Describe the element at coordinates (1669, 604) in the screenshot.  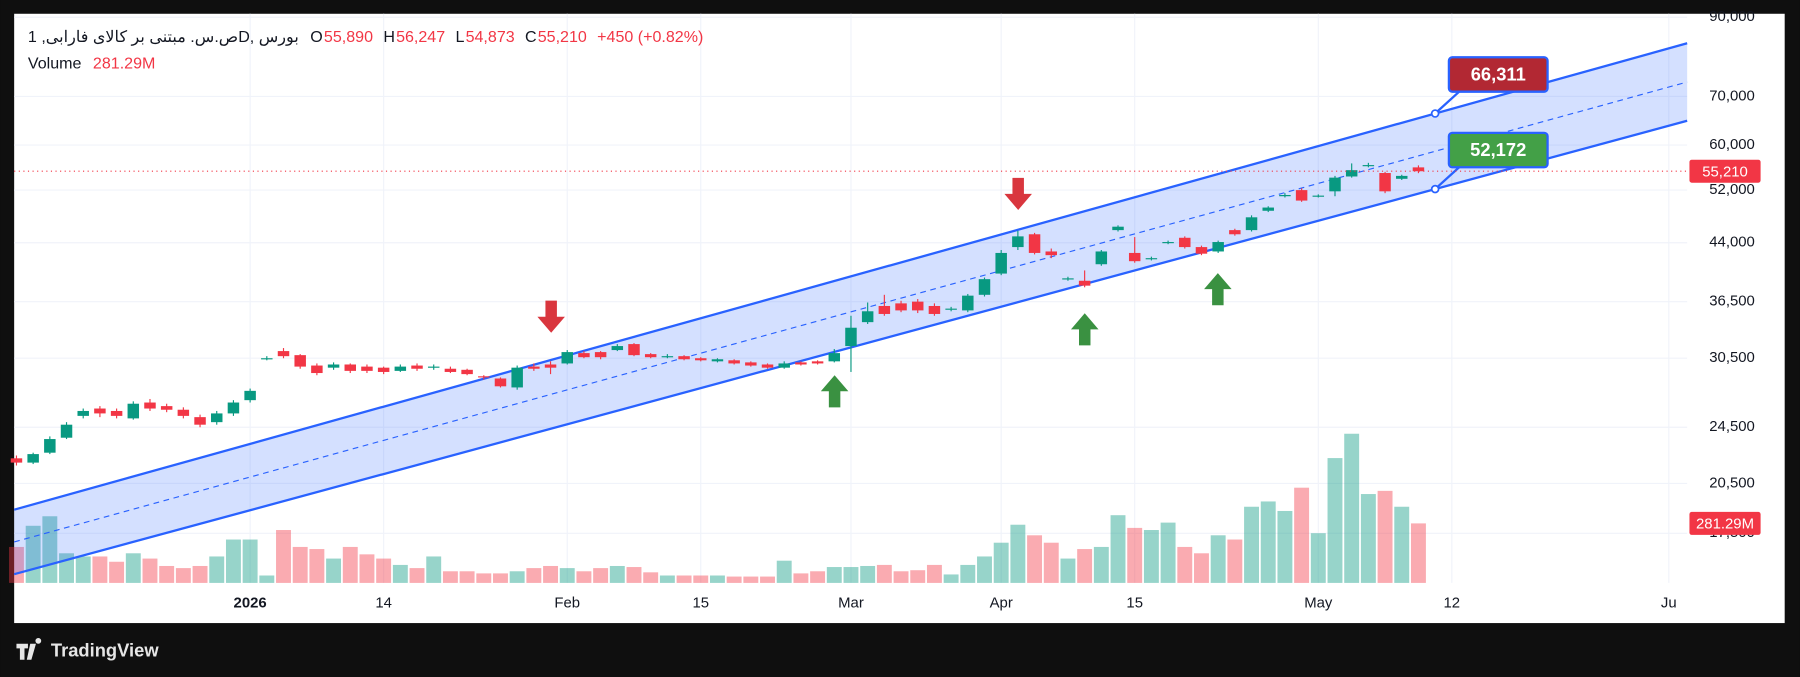
I see `x-tick-label: Ju` at that location.